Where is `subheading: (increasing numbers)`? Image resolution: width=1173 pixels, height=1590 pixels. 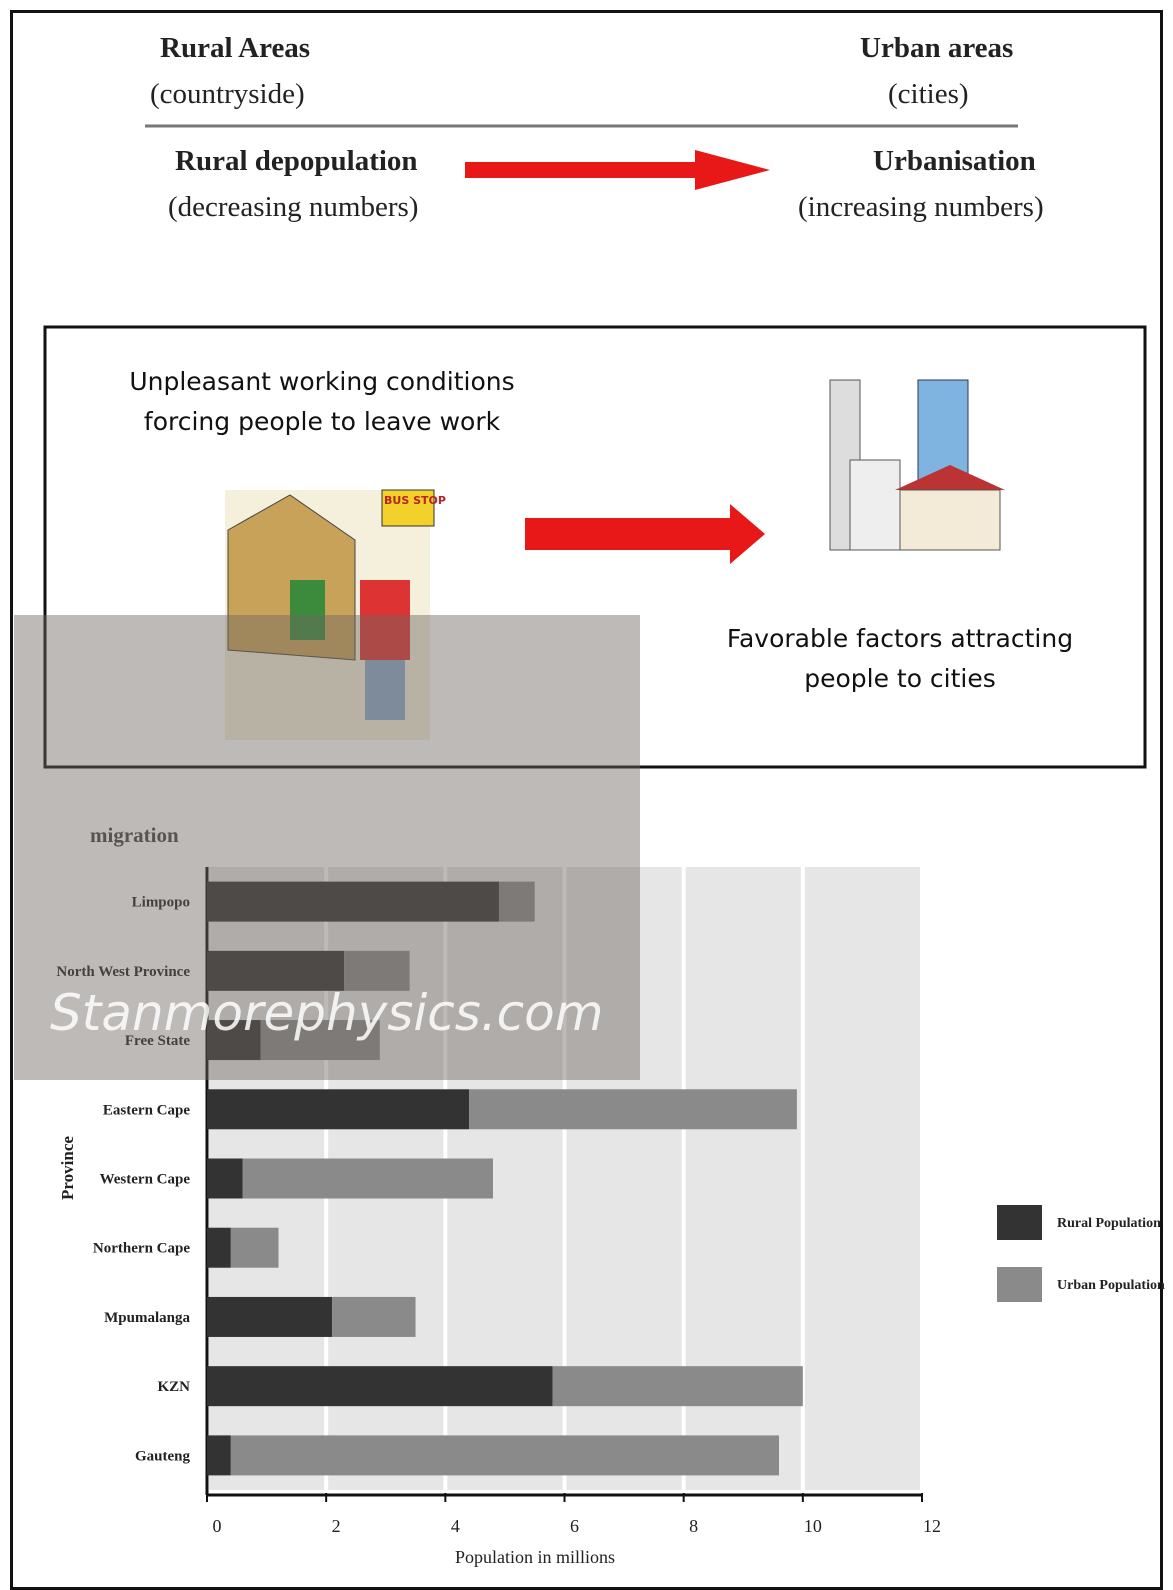
subheading: (increasing numbers) is located at coordinates (921, 207).